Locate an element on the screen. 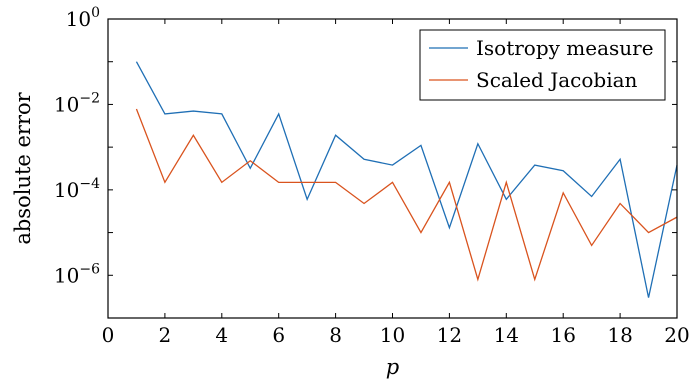 The image size is (692, 381). x-tick-label: 2 is located at coordinates (165, 335).